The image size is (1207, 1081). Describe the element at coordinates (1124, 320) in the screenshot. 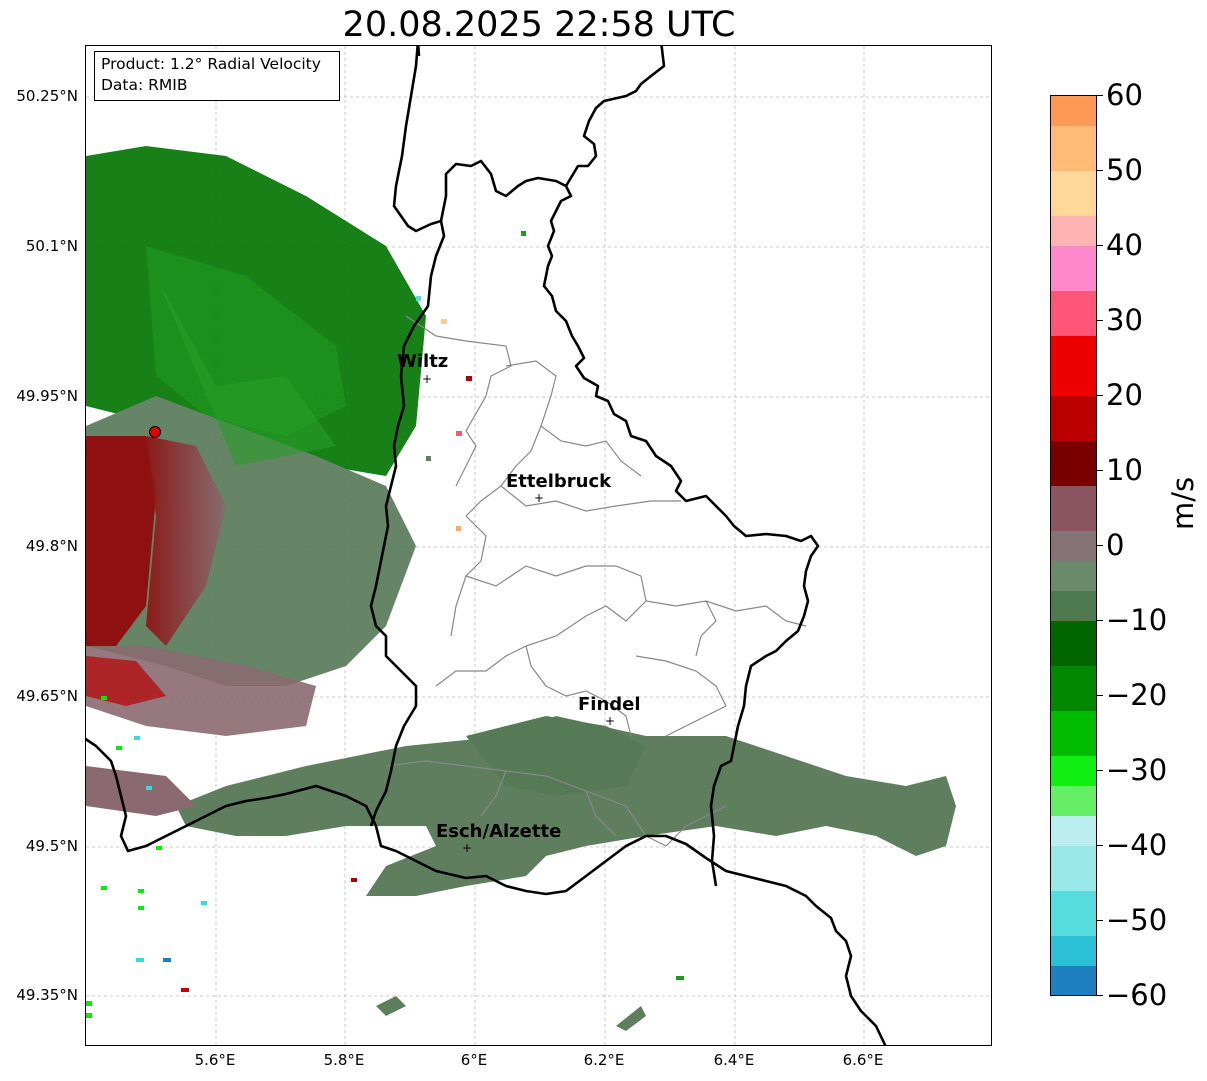

I see `colorbar-tick-label: 30` at that location.